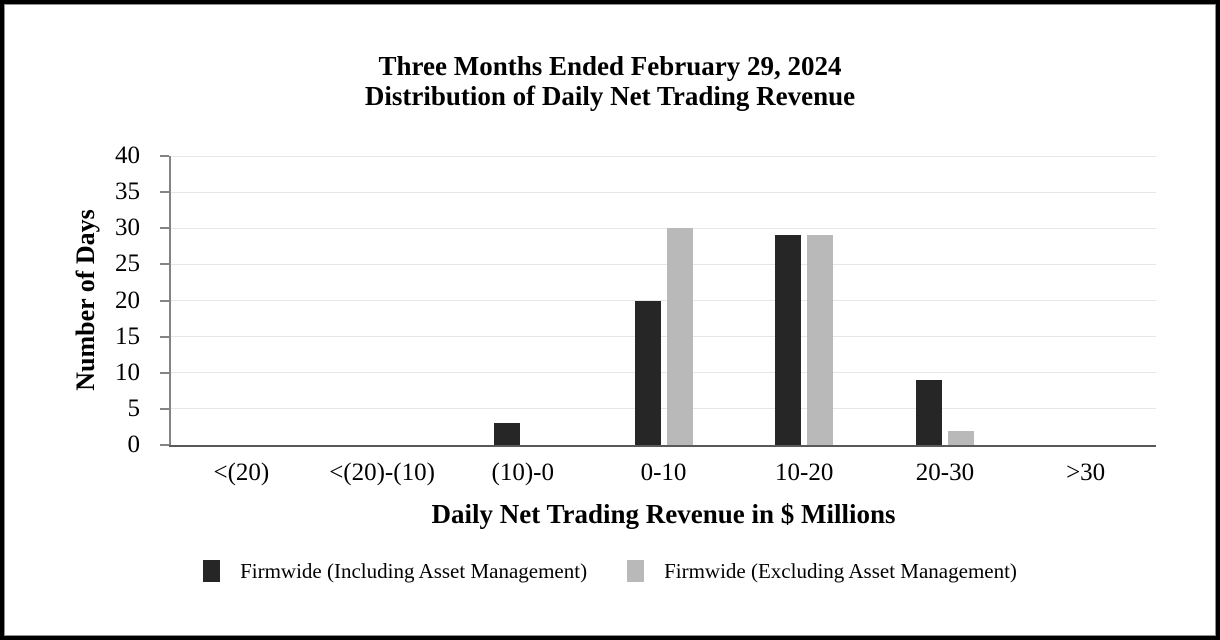 The height and width of the screenshot is (640, 1220). I want to click on bar-0-10-including, so click(647, 372).